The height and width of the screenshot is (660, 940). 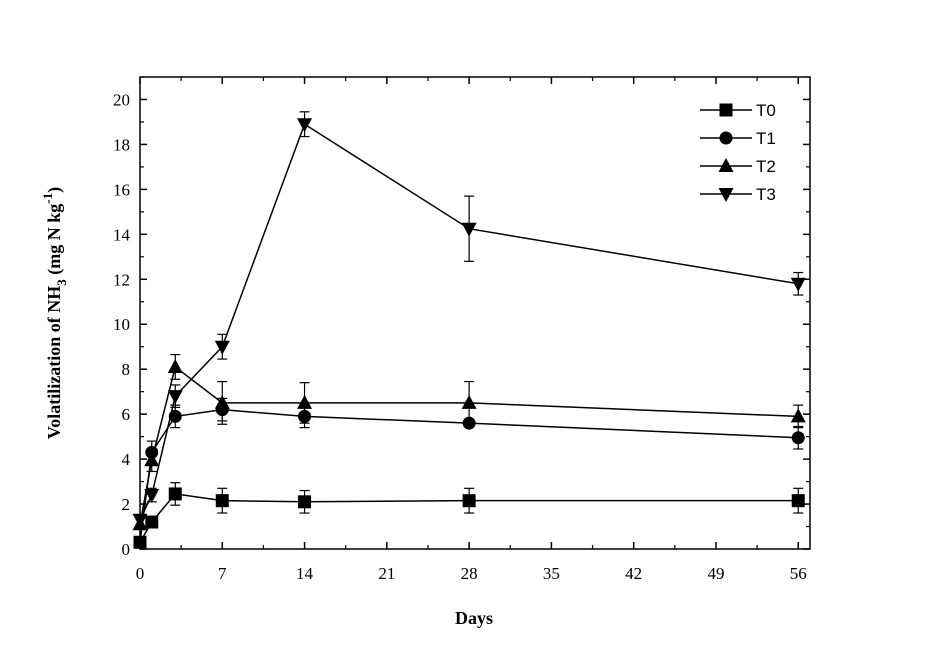 What do you see at coordinates (738, 152) in the screenshot?
I see `legend: T0 T1 T2 T3` at bounding box center [738, 152].